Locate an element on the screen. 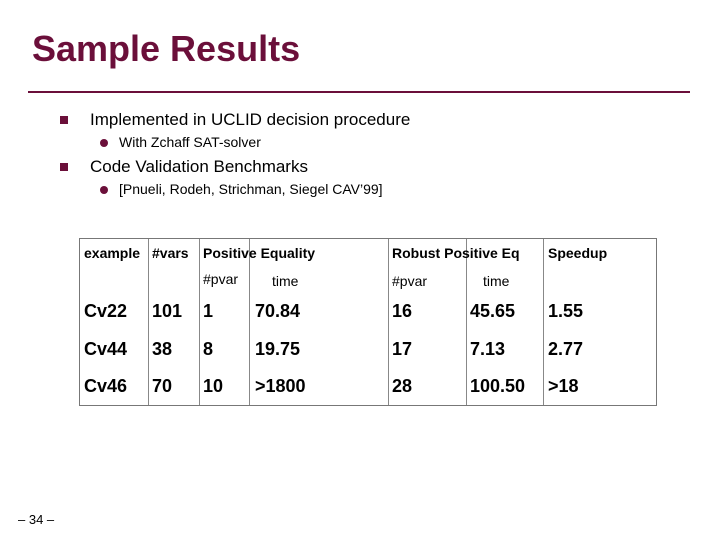 This screenshot has width=720, height=540. cell-pe-pvar: 8 is located at coordinates (208, 349).